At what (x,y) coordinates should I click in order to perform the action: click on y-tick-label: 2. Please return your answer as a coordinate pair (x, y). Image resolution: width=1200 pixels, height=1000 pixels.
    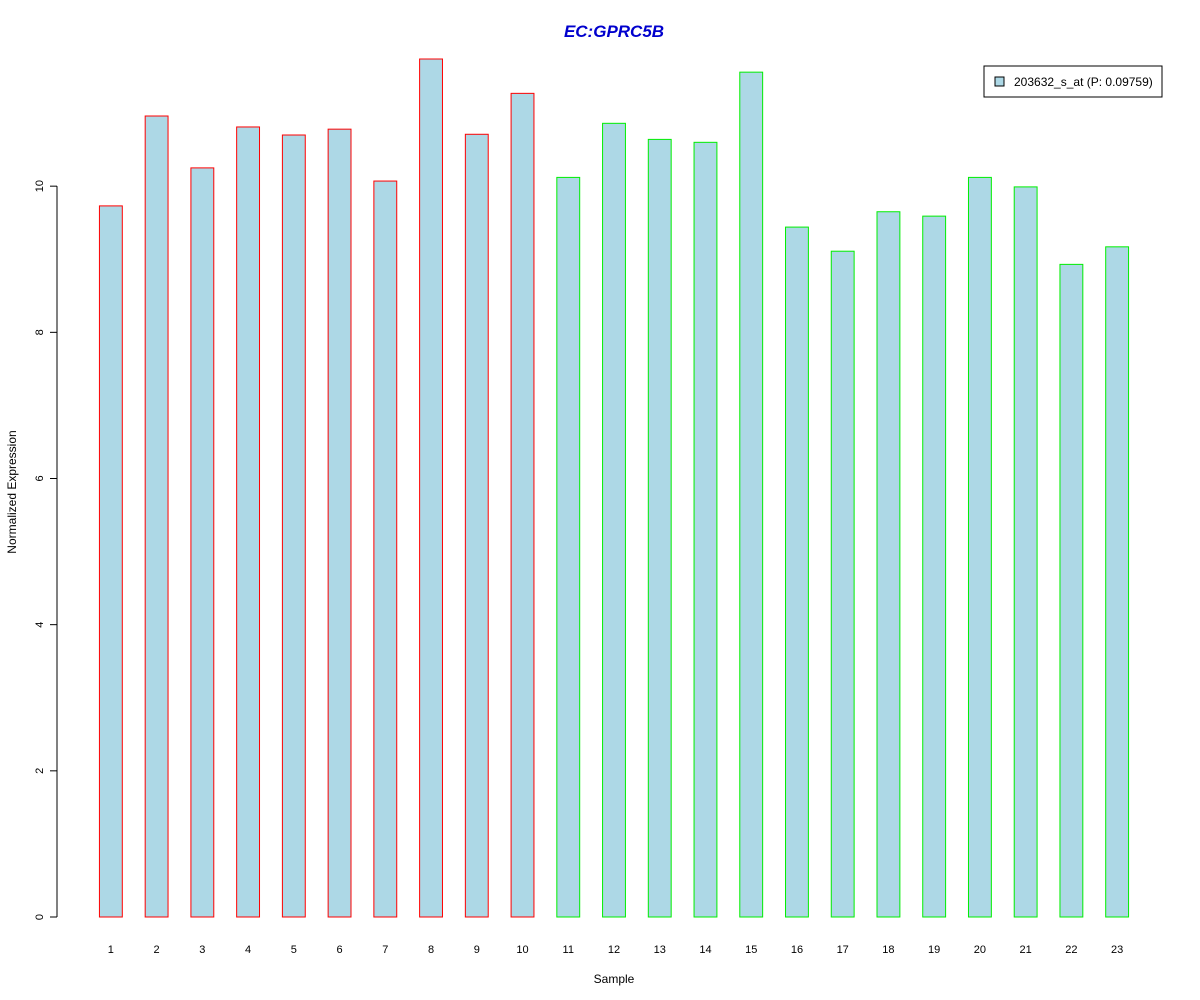
    Looking at the image, I should click on (40, 771).